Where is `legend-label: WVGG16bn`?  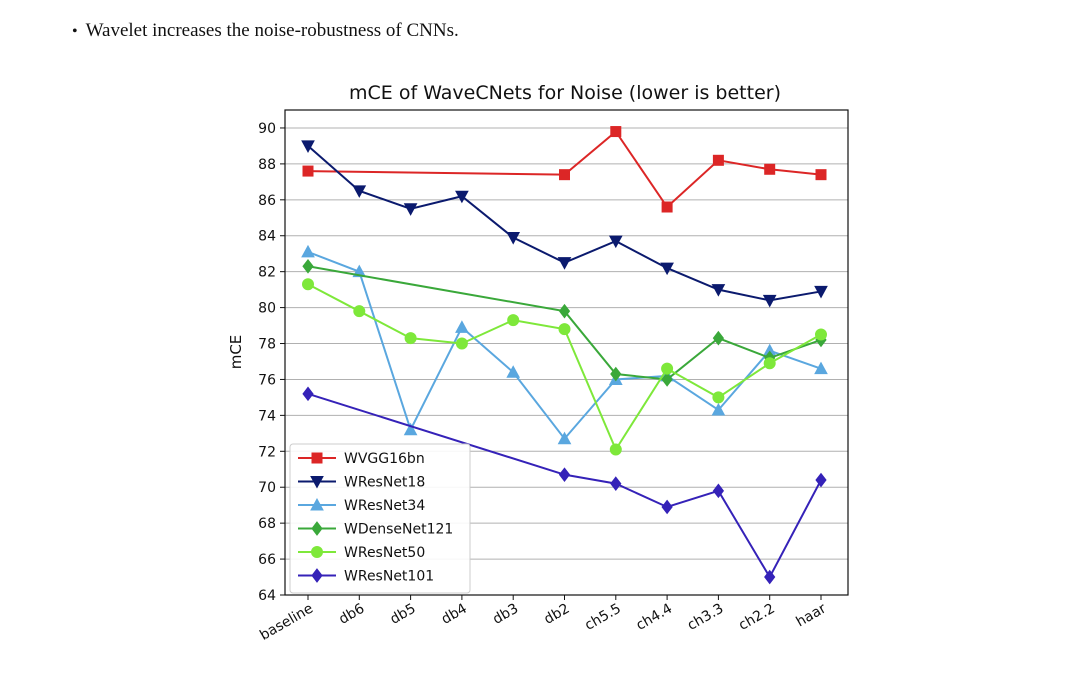
legend-label: WVGG16bn is located at coordinates (384, 459).